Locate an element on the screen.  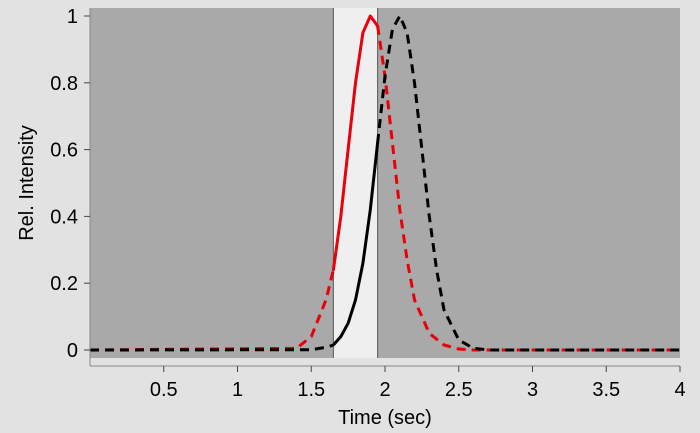
y-tick-label: 0.4 is located at coordinates (64, 217).